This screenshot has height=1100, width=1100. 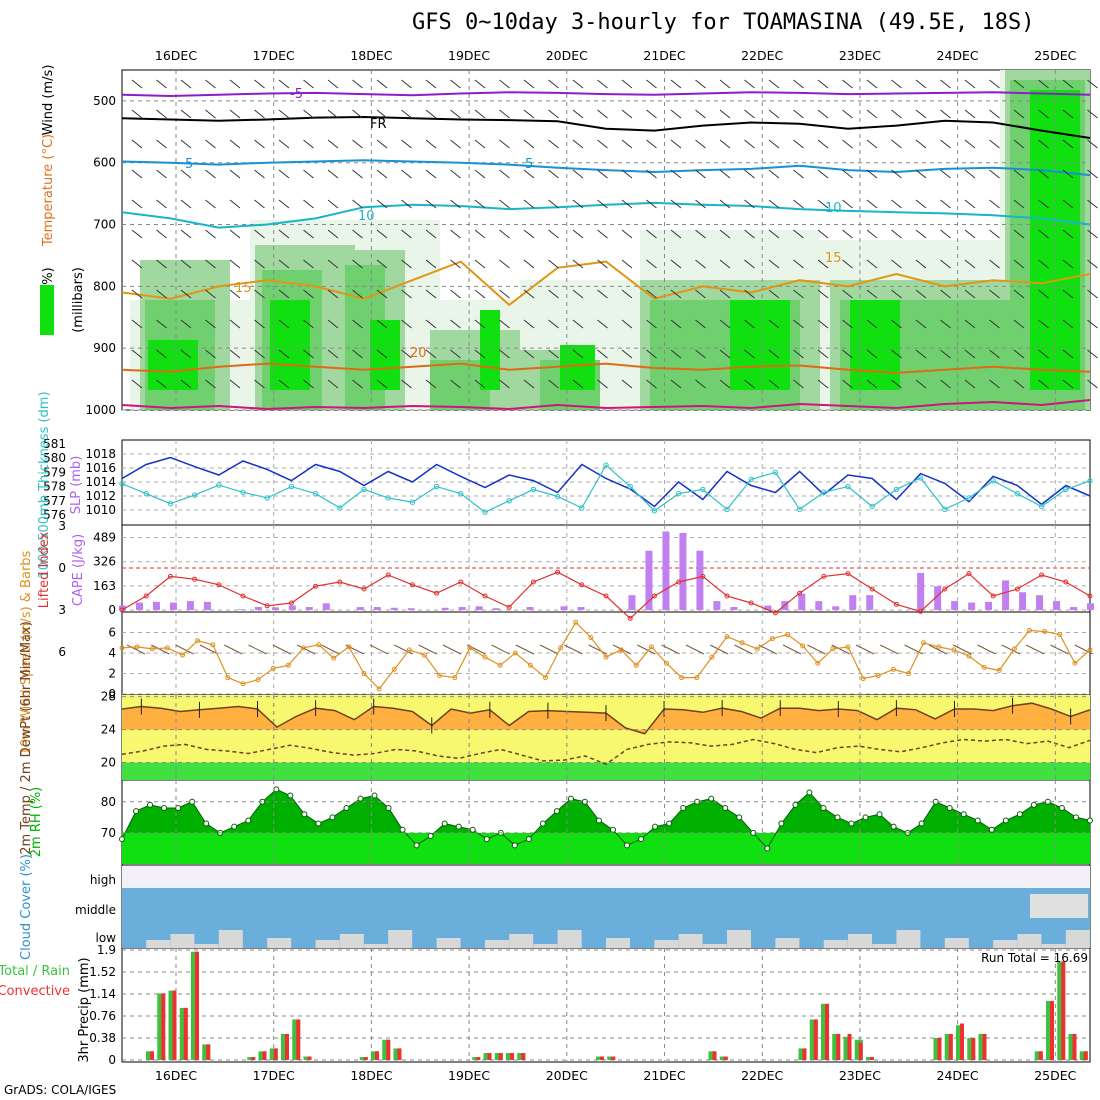 What do you see at coordinates (606, 127) in the screenshot?
I see `isotherm-FR` at bounding box center [606, 127].